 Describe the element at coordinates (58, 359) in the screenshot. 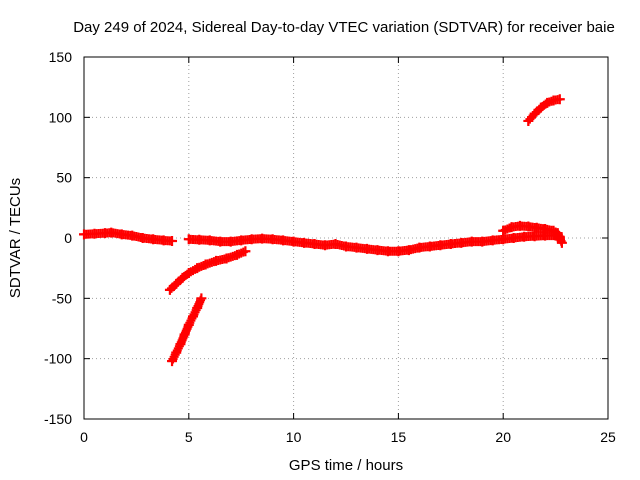

I see `y-tick-label: -100` at that location.